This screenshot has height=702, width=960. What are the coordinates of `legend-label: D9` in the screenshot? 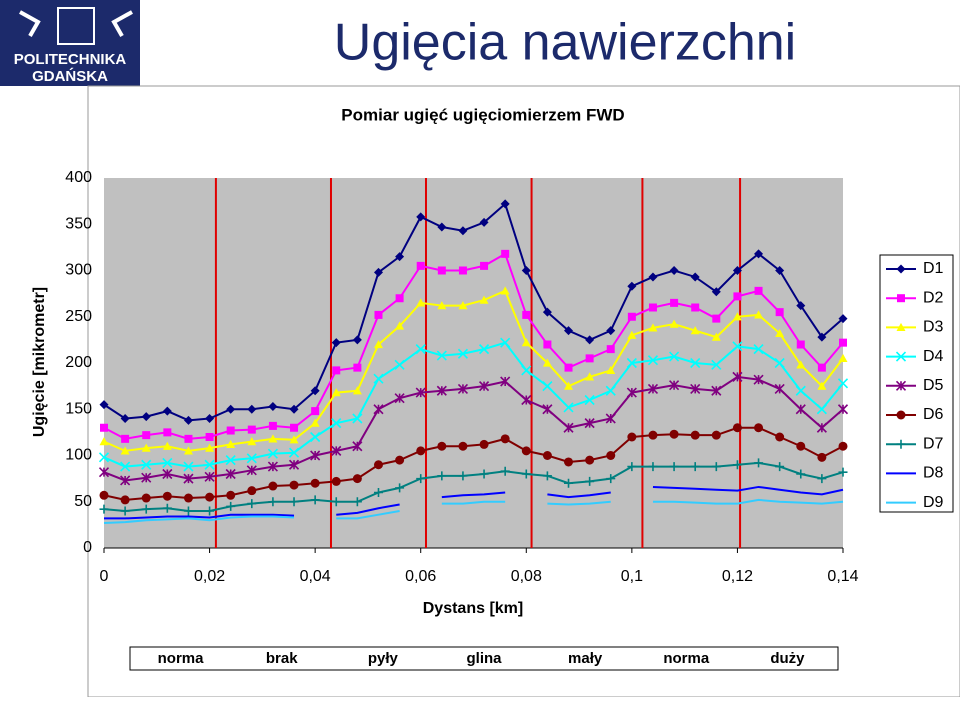 It's located at (933, 502).